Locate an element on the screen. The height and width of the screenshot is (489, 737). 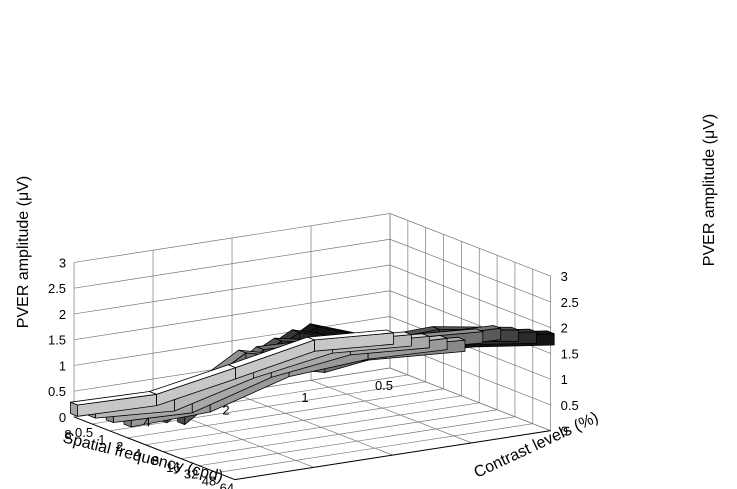
z-axis-label-left: PVER amplitude (μV) is located at coordinates (23, 252).